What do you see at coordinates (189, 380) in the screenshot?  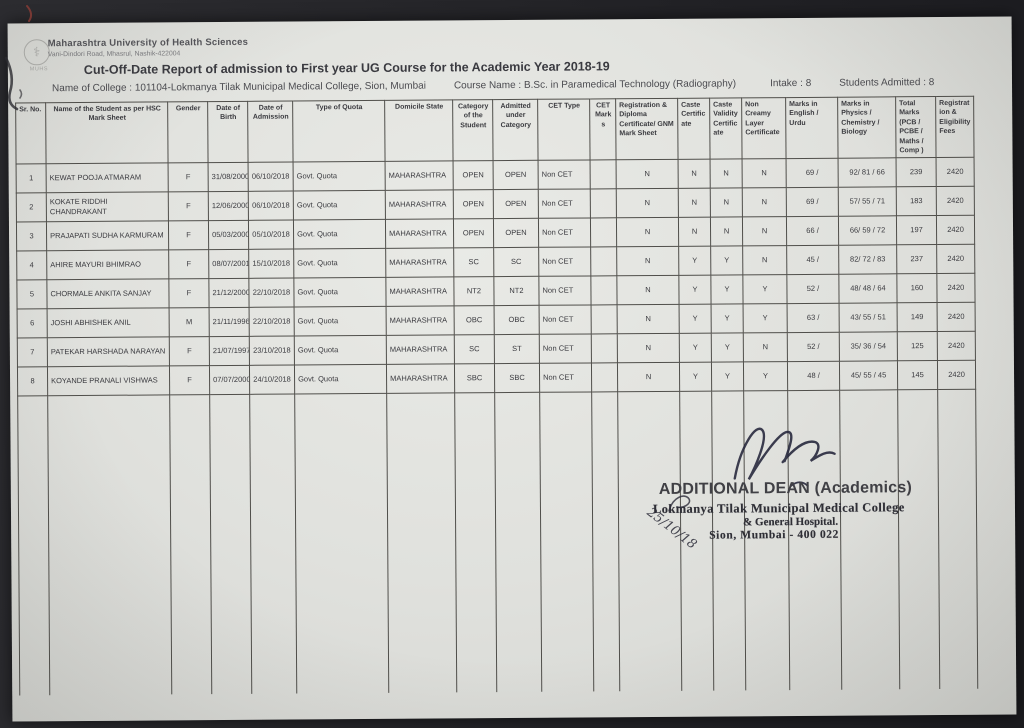 I see `cell-r8-c2: F` at bounding box center [189, 380].